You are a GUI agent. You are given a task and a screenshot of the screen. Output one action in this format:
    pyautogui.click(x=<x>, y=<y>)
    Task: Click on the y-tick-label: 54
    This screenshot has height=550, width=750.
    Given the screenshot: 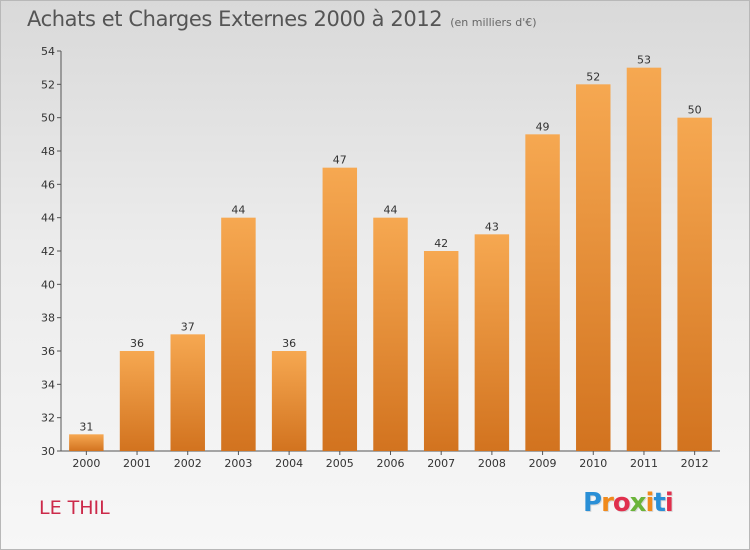 What is the action you would take?
    pyautogui.click(x=48, y=51)
    